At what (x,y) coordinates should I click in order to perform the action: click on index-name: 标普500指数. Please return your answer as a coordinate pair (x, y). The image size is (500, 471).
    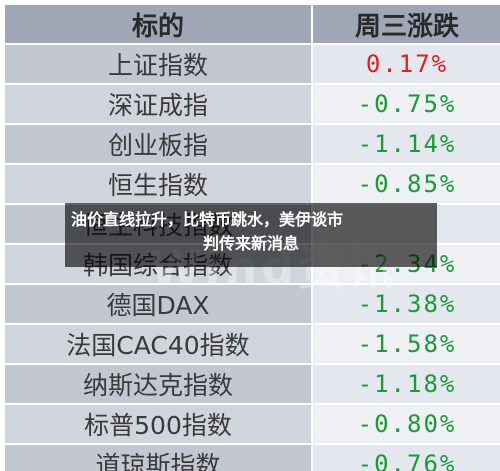
    Looking at the image, I should click on (158, 424).